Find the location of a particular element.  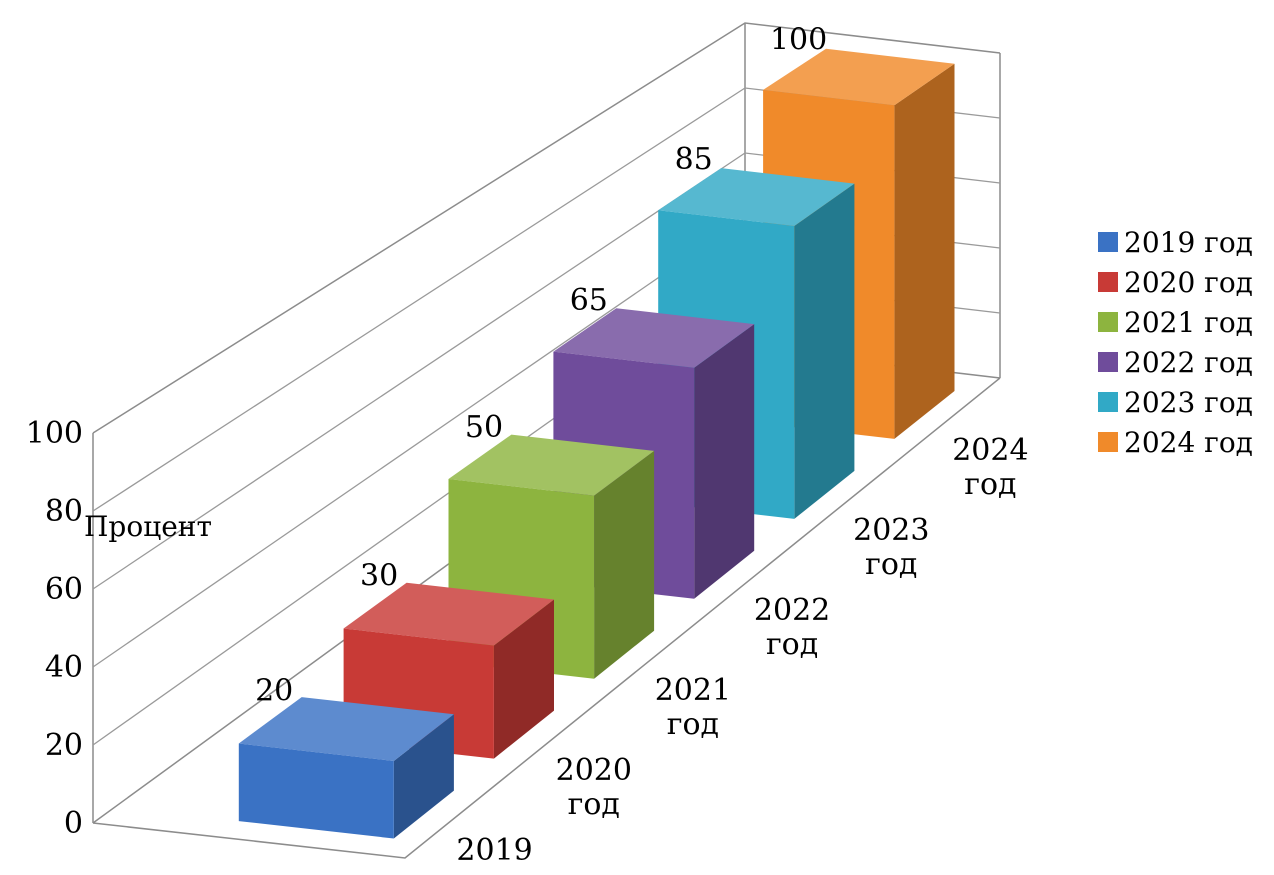

legend-label: 2024 год is located at coordinates (1188, 442).